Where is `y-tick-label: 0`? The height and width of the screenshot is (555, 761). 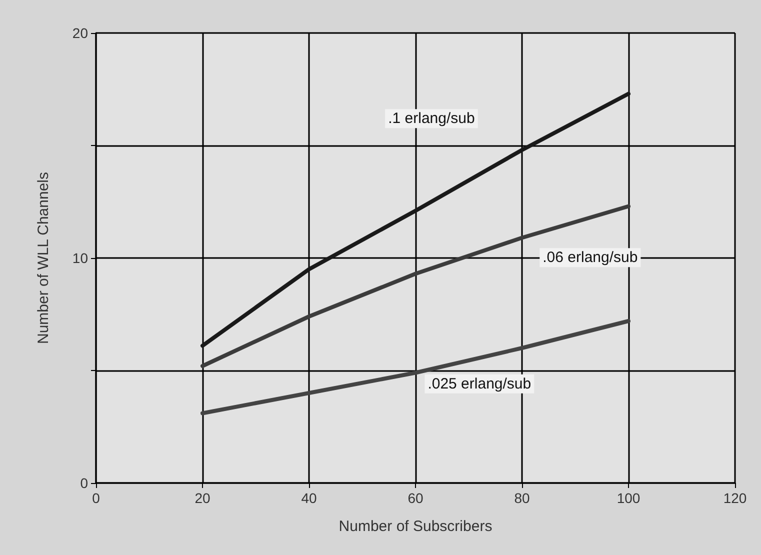
y-tick-label: 0 is located at coordinates (84, 483).